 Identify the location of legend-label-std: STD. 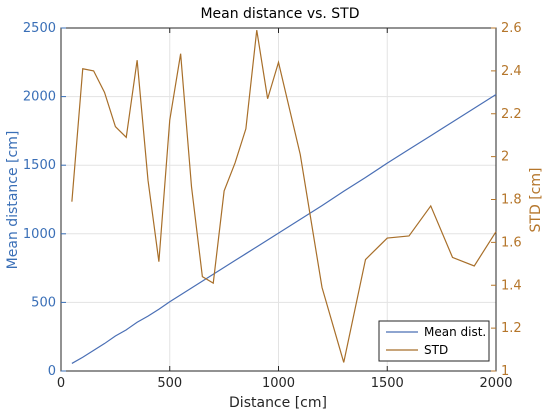
(436, 350).